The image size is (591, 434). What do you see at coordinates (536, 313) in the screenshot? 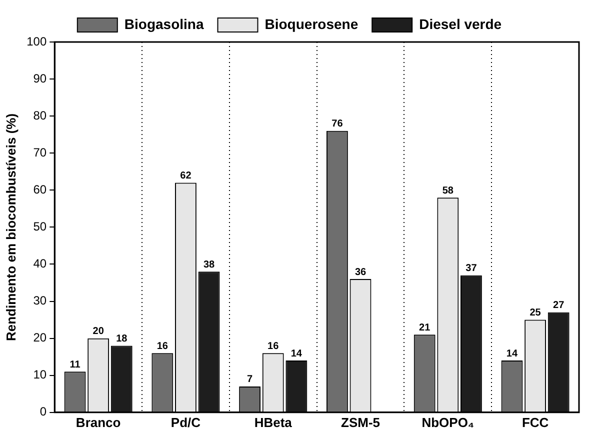
I see `data-label: 25` at bounding box center [536, 313].